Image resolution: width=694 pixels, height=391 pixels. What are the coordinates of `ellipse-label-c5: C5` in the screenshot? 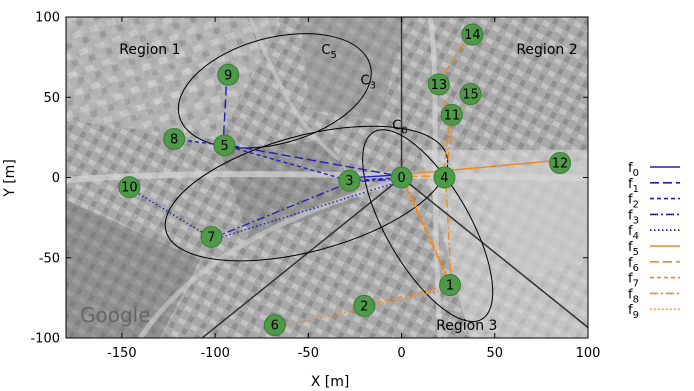 It's located at (328, 52).